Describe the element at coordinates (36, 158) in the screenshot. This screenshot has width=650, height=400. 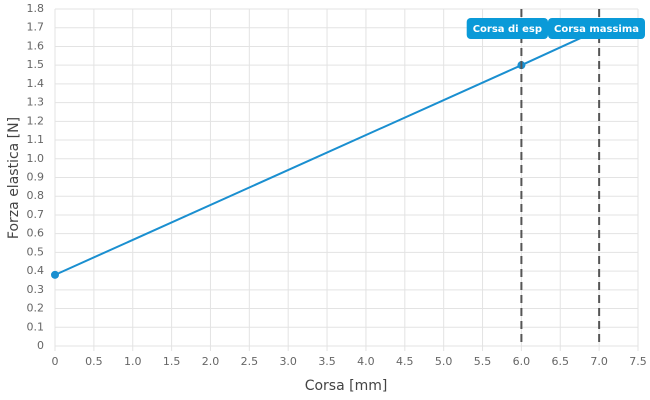
I see `y-tick-label: 1.0` at that location.